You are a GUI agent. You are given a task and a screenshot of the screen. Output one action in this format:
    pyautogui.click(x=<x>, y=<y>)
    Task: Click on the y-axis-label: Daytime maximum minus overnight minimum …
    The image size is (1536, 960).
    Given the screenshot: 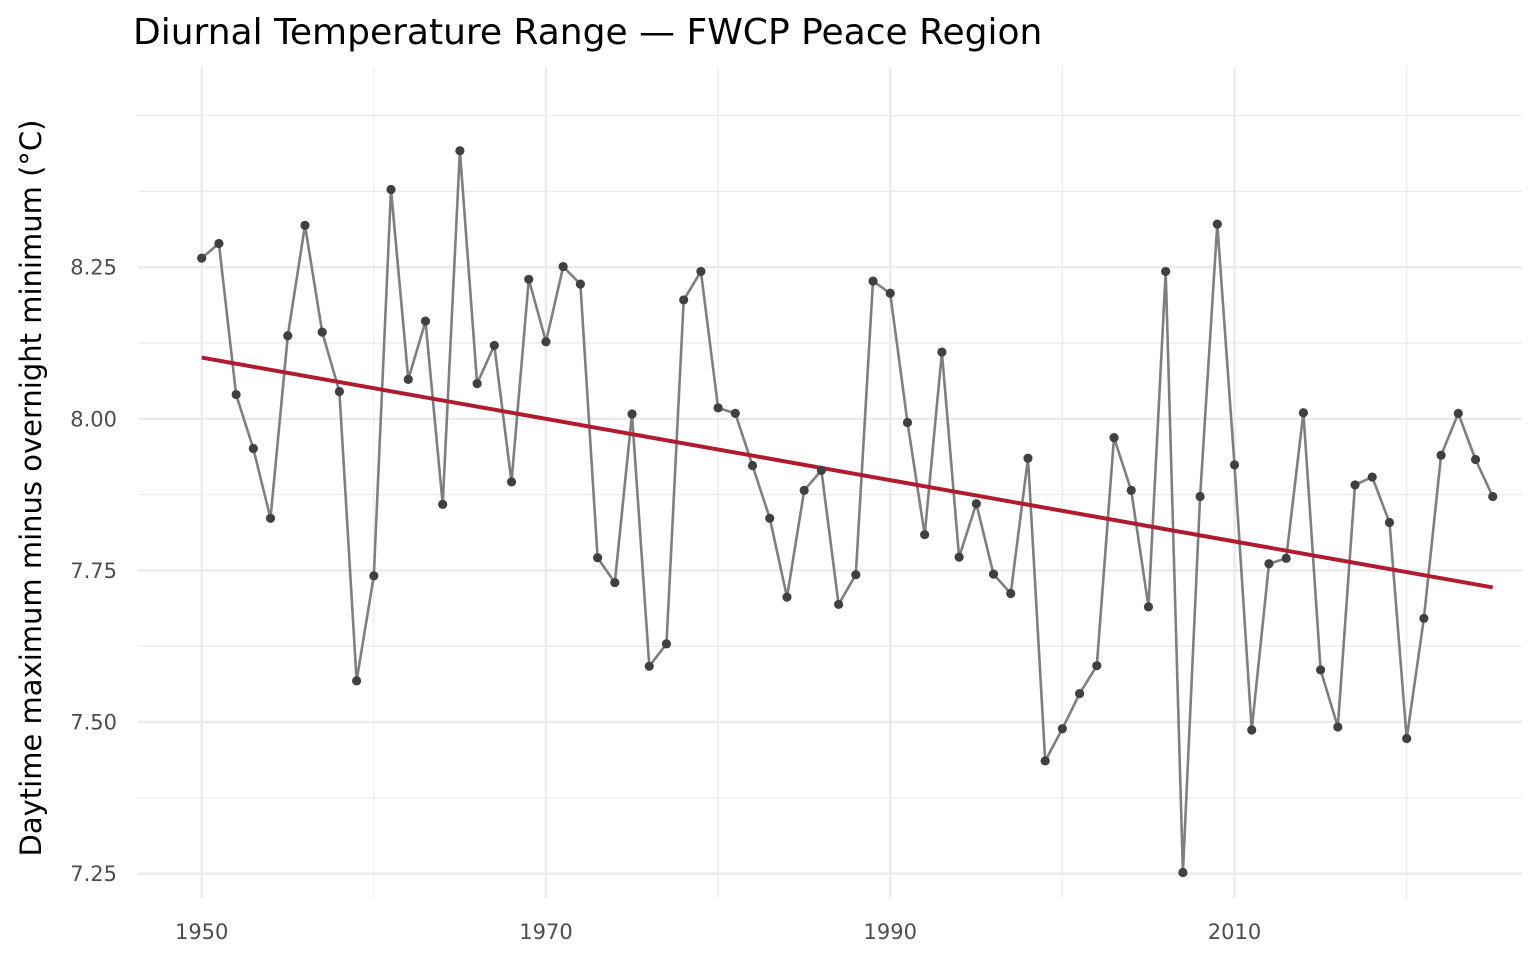 What is the action you would take?
    pyautogui.click(x=31, y=488)
    